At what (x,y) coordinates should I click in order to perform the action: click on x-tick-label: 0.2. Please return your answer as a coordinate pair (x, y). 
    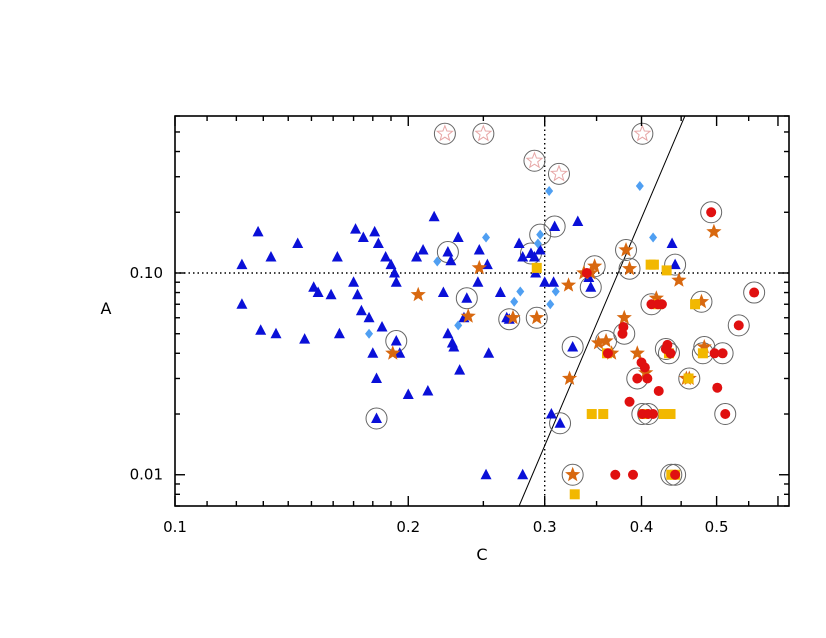
    Looking at the image, I should click on (408, 527).